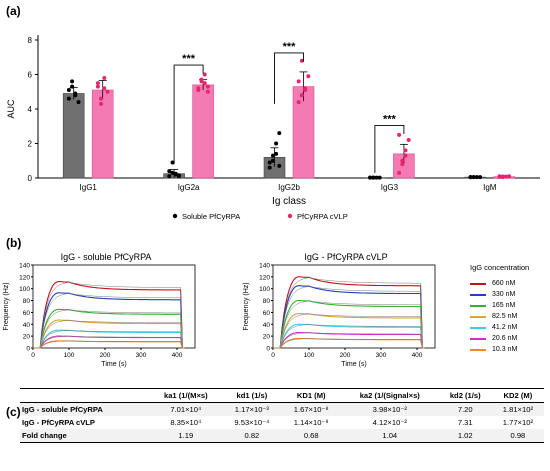  I want to click on y-tick-label: 0, so click(30, 178).